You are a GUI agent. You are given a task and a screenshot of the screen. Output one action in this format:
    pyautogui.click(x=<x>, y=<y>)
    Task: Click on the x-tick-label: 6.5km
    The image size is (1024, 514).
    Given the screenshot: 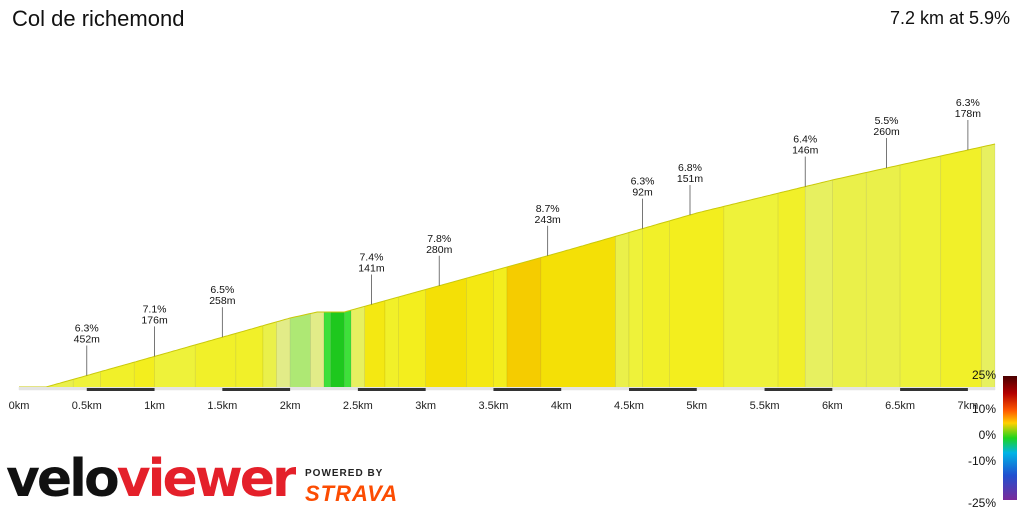 What is the action you would take?
    pyautogui.click(x=900, y=406)
    